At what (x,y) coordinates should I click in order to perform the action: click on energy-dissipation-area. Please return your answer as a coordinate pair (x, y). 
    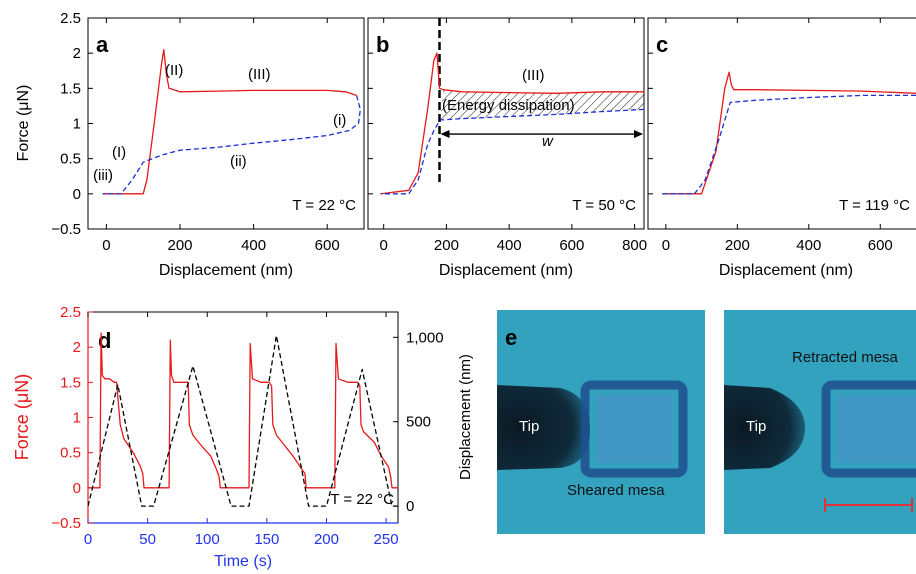
    Looking at the image, I should click on (542, 104).